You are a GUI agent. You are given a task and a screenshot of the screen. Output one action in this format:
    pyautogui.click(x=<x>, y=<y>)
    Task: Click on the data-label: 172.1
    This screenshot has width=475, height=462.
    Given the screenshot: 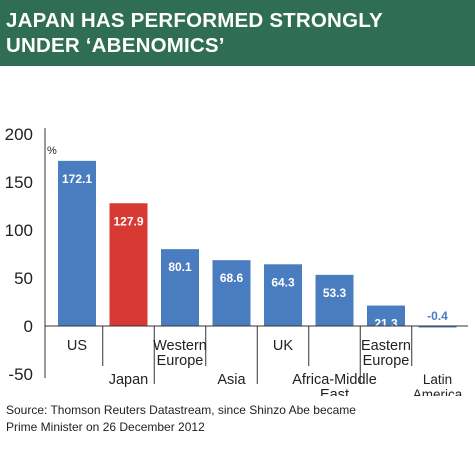 What is the action you would take?
    pyautogui.click(x=77, y=179)
    